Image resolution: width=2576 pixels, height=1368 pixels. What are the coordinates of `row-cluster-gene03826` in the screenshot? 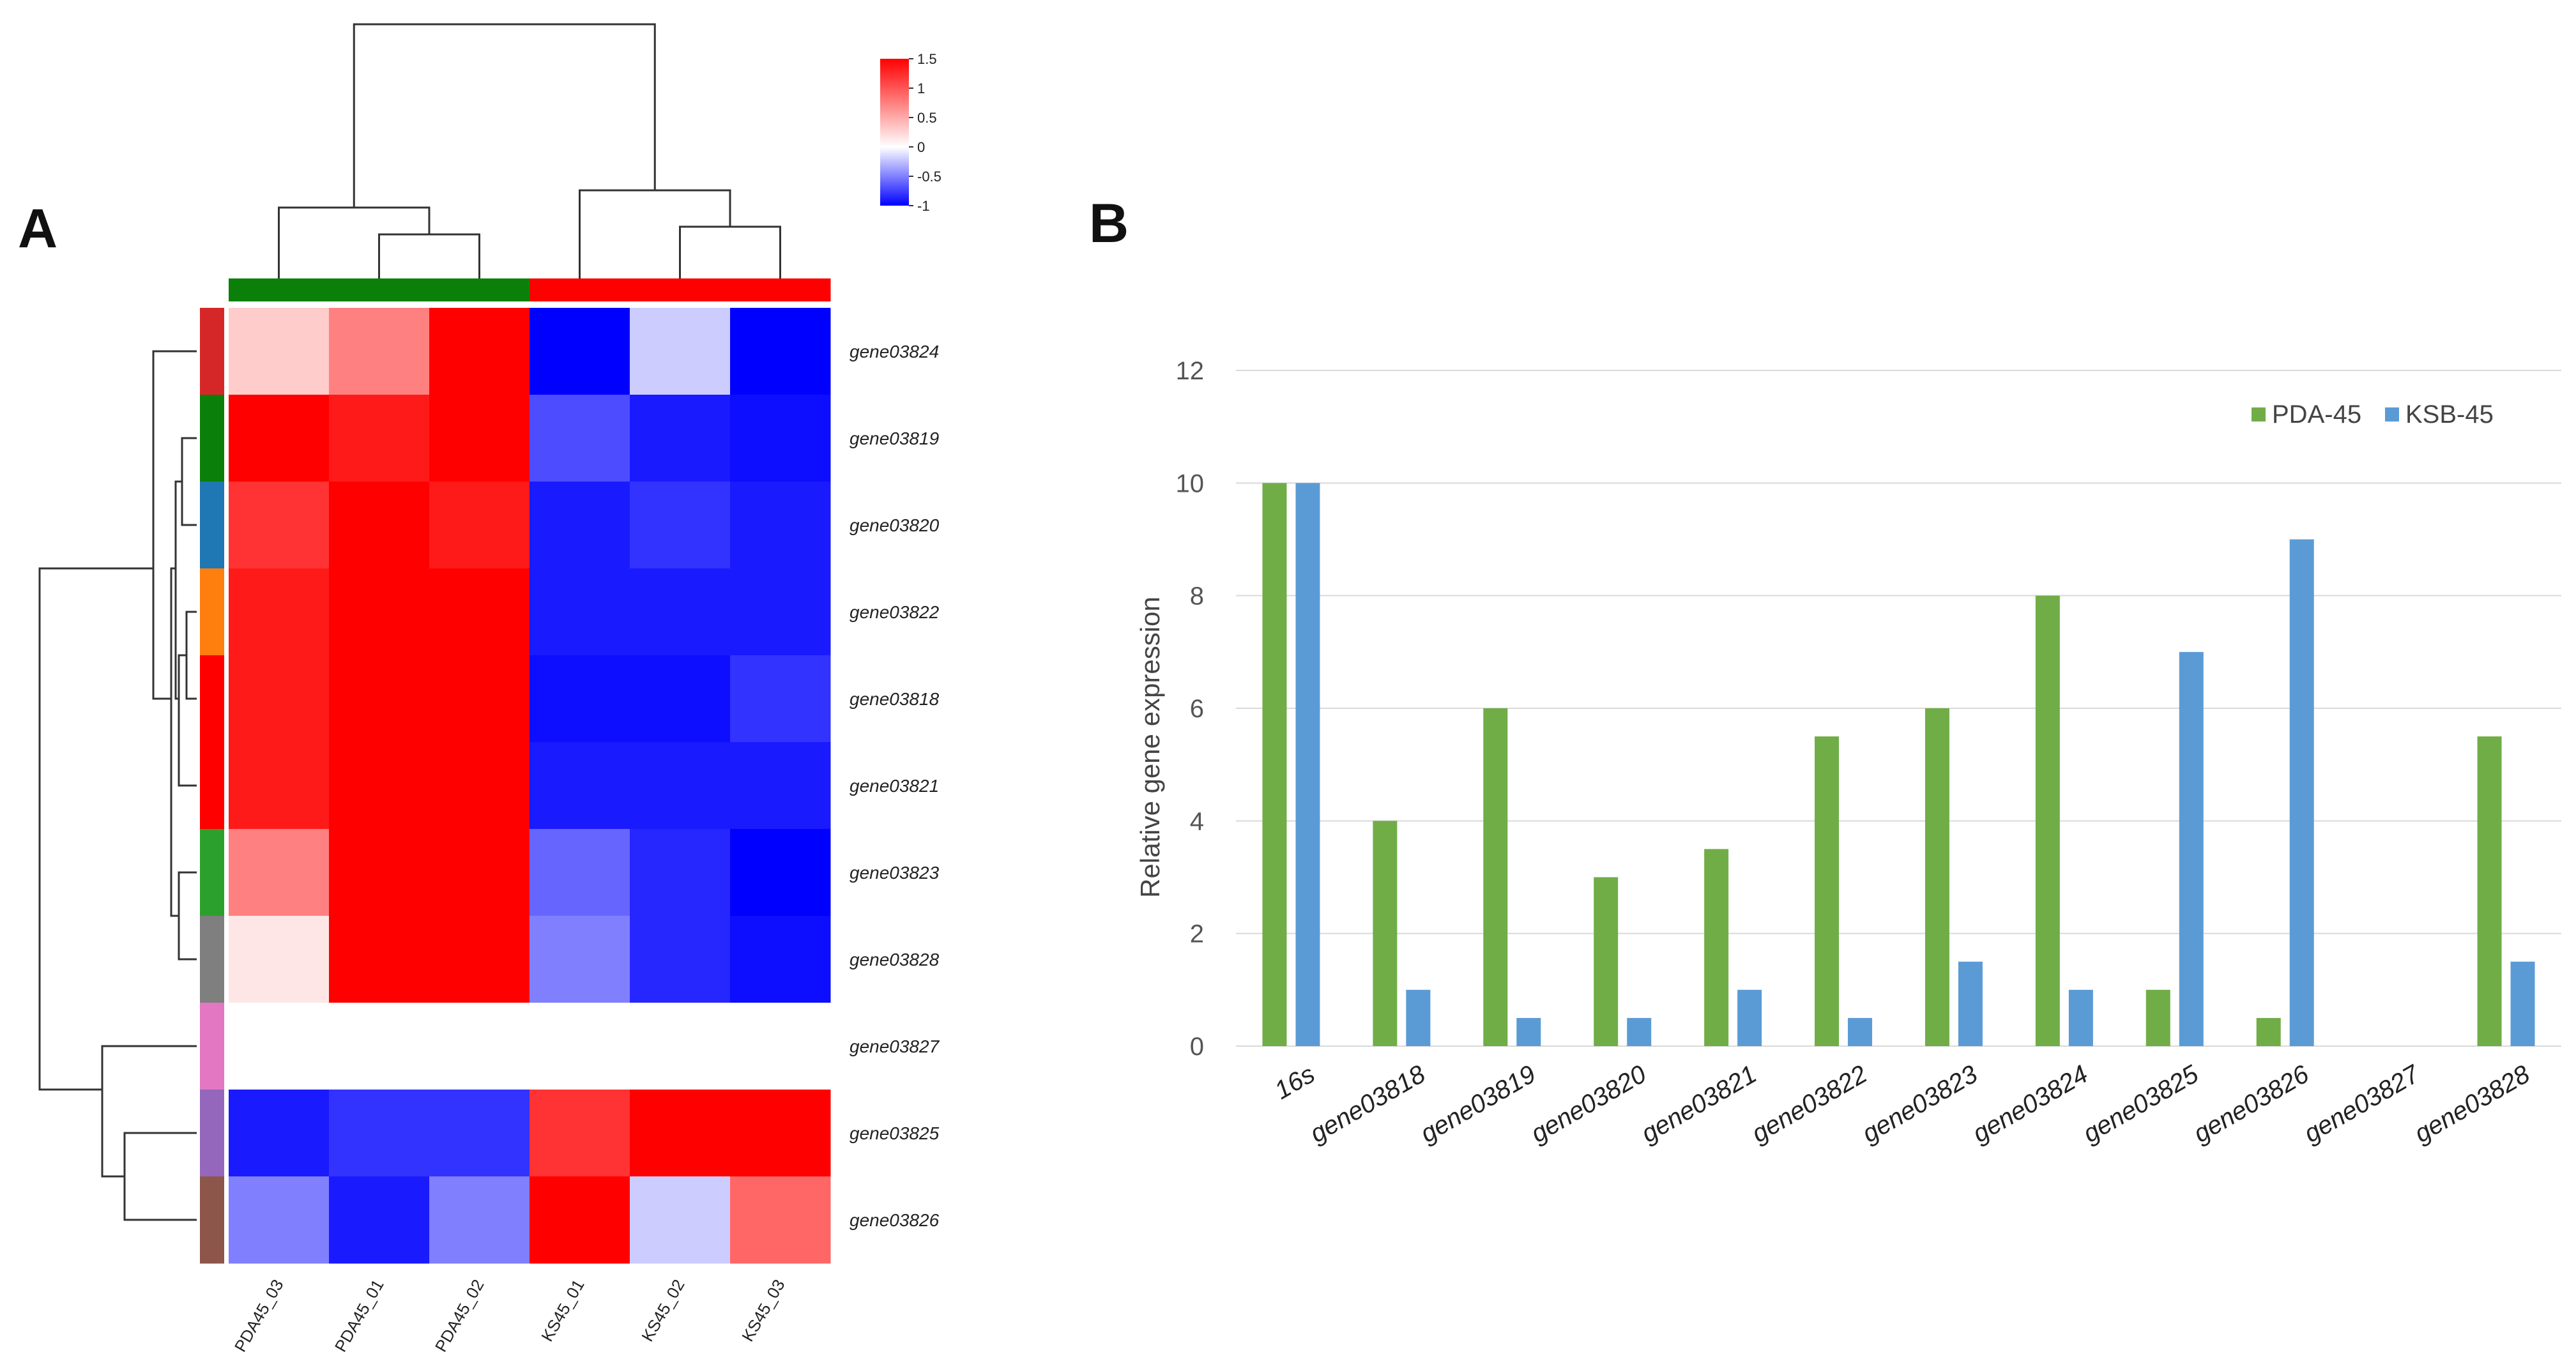 It's located at (212, 1220).